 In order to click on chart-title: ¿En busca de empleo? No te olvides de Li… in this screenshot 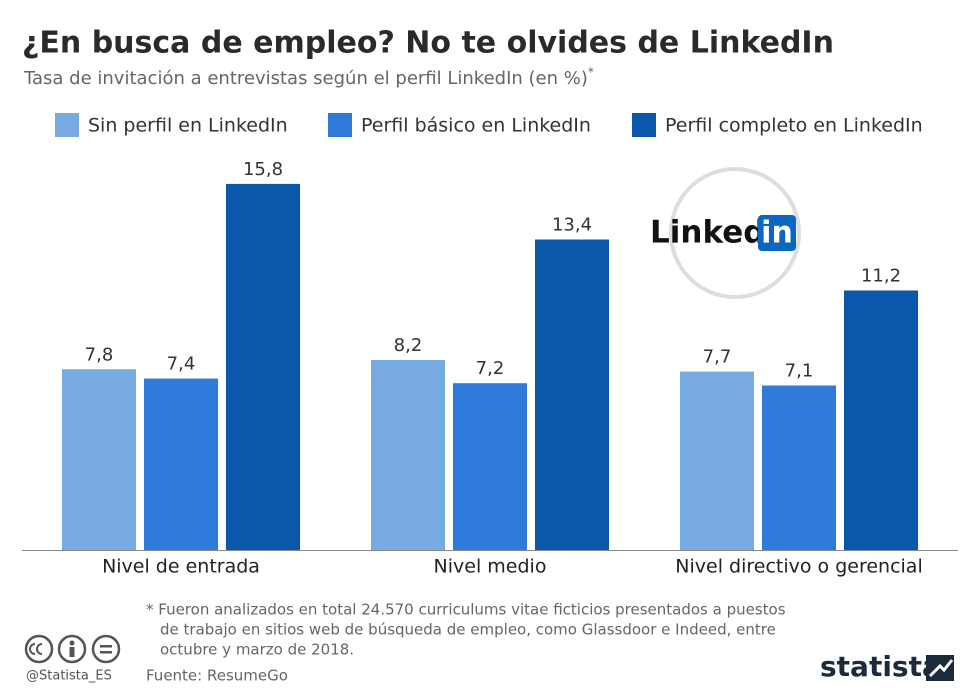, I will do `click(428, 43)`.